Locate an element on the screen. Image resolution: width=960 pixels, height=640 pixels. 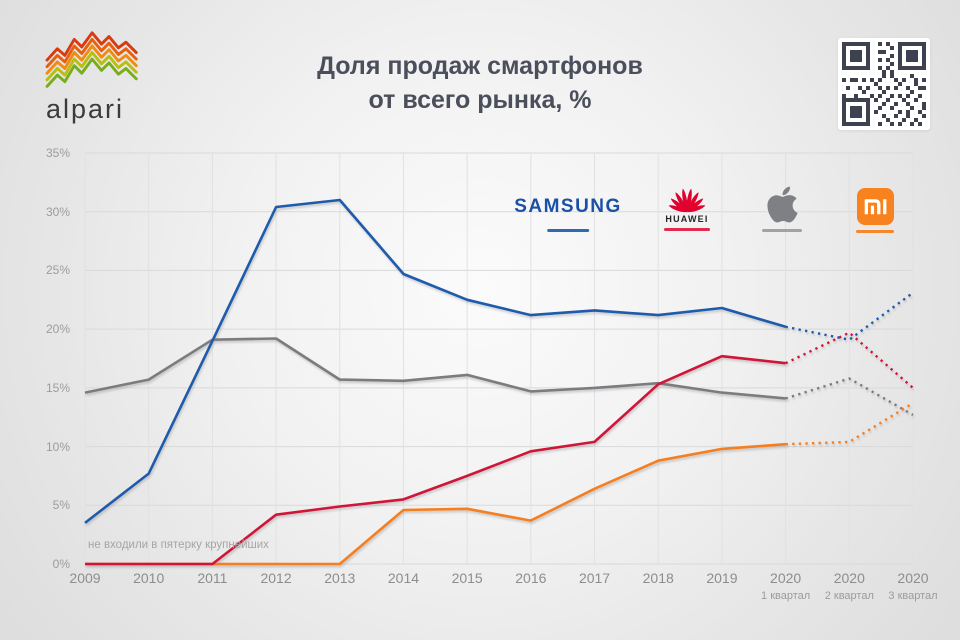
apple-series-color-line is located at coordinates (782, 230).